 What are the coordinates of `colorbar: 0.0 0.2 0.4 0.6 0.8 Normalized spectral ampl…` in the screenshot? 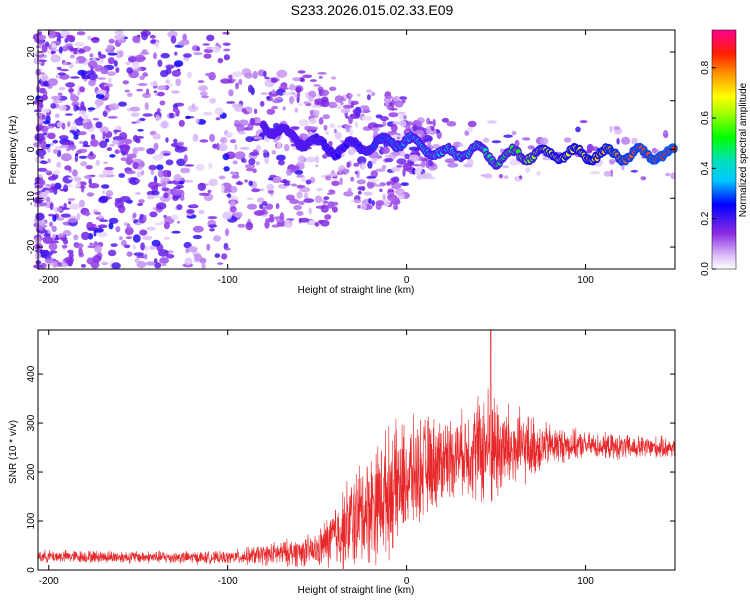 It's located at (724, 152).